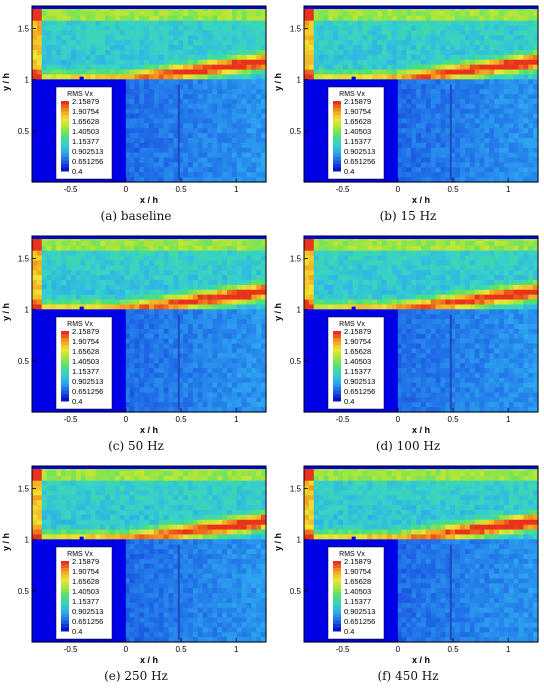  I want to click on y-axis-label: y / h, so click(278, 82).